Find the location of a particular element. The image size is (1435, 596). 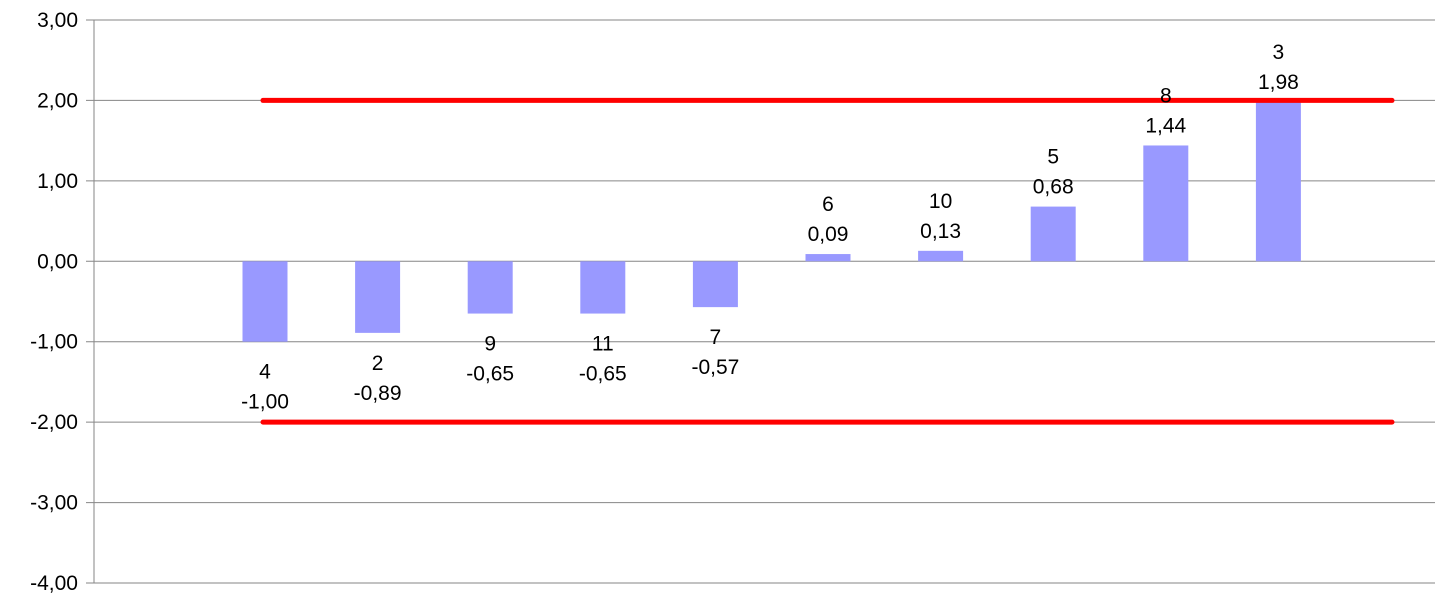

data-label-category: 3 is located at coordinates (1279, 52).